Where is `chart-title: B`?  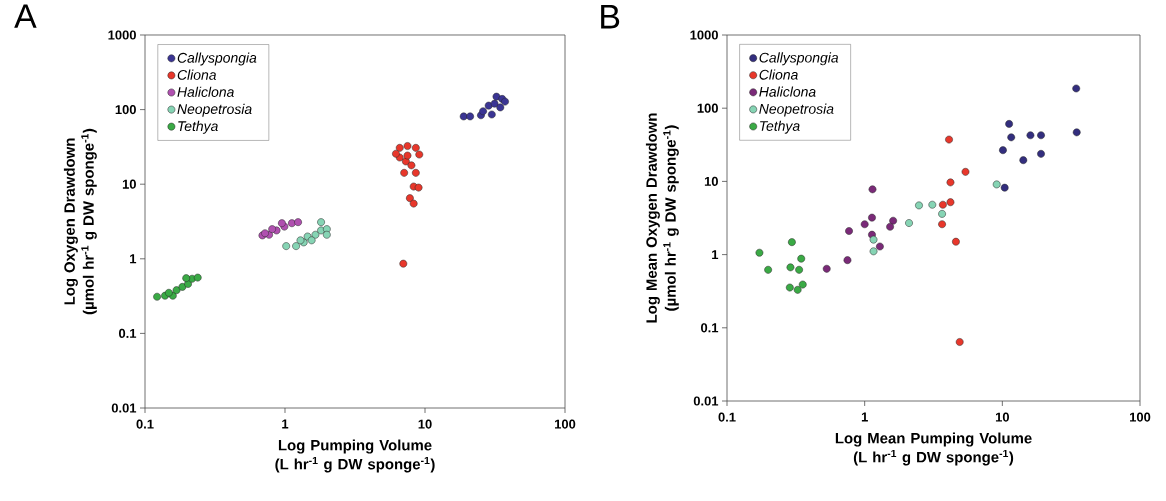
chart-title: B is located at coordinates (610, 17).